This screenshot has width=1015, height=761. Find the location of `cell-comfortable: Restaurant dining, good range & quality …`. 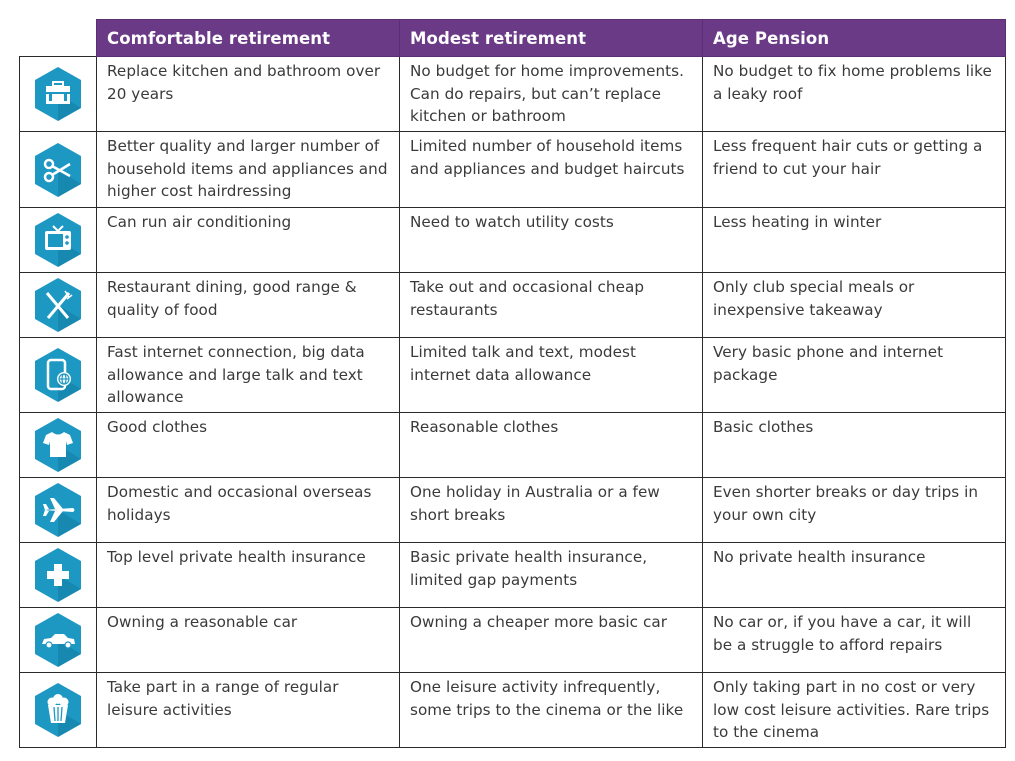

cell-comfortable: Restaurant dining, good range & quality … is located at coordinates (248, 305).